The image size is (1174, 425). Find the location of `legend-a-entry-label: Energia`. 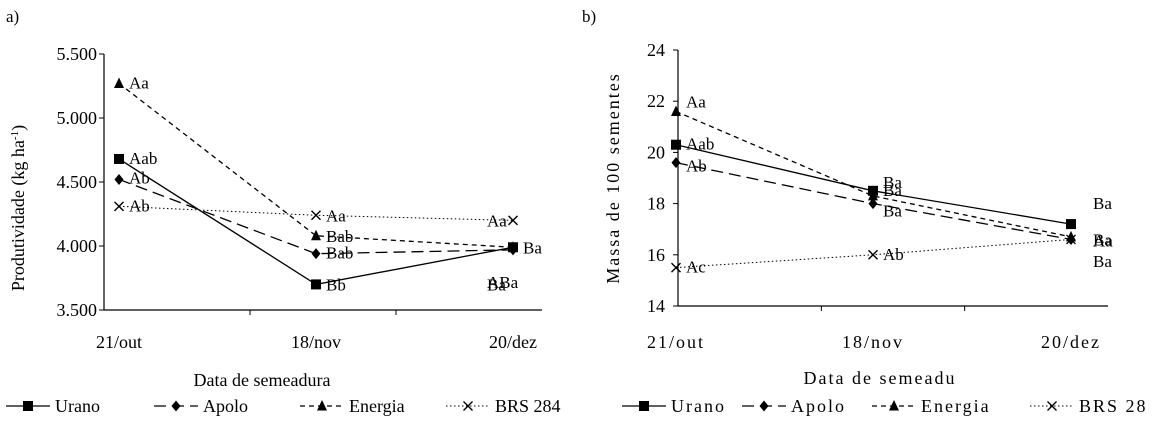

legend-a-entry-label: Energia is located at coordinates (377, 406).